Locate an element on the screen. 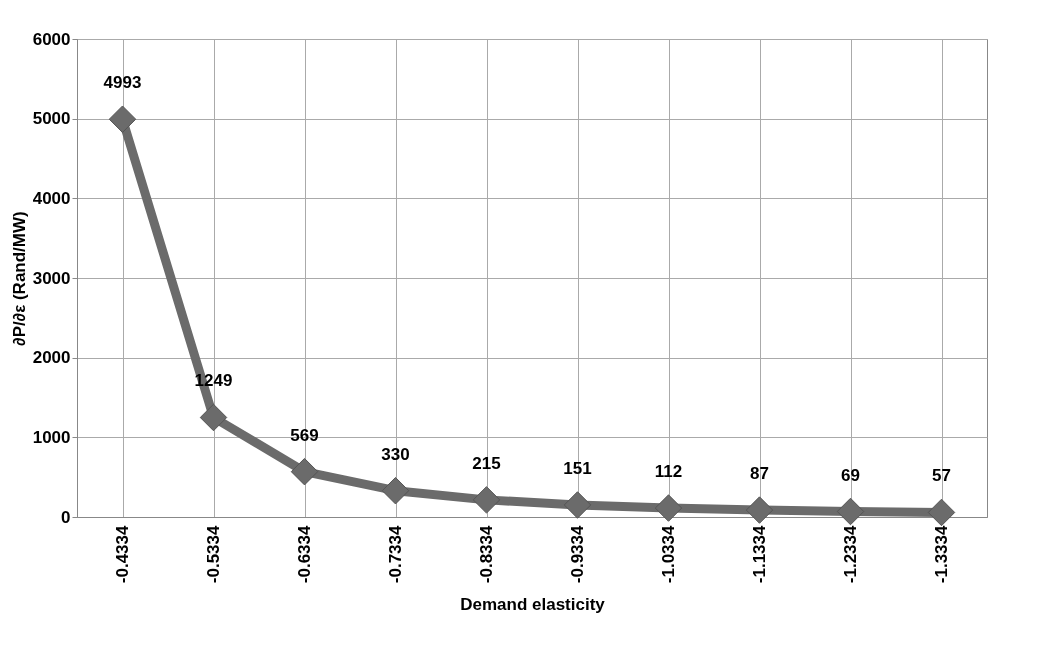 The image size is (1047, 663). x-tick-label: -1.3334 is located at coordinates (941, 554).